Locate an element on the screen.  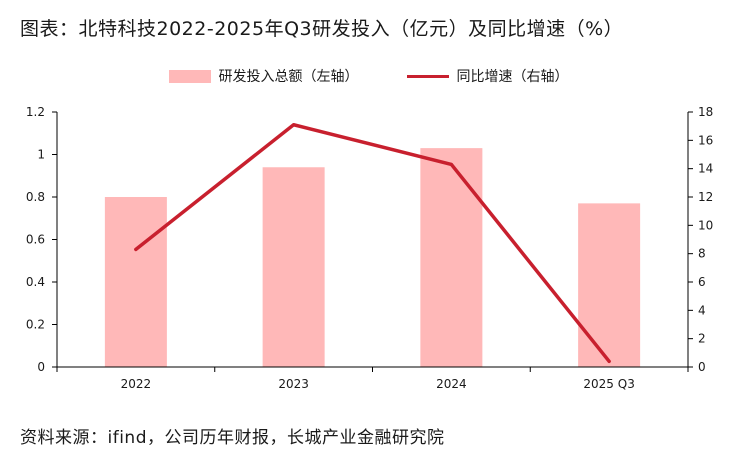
legend-label-line: 同比增速（右轴） is located at coordinates (512, 77).